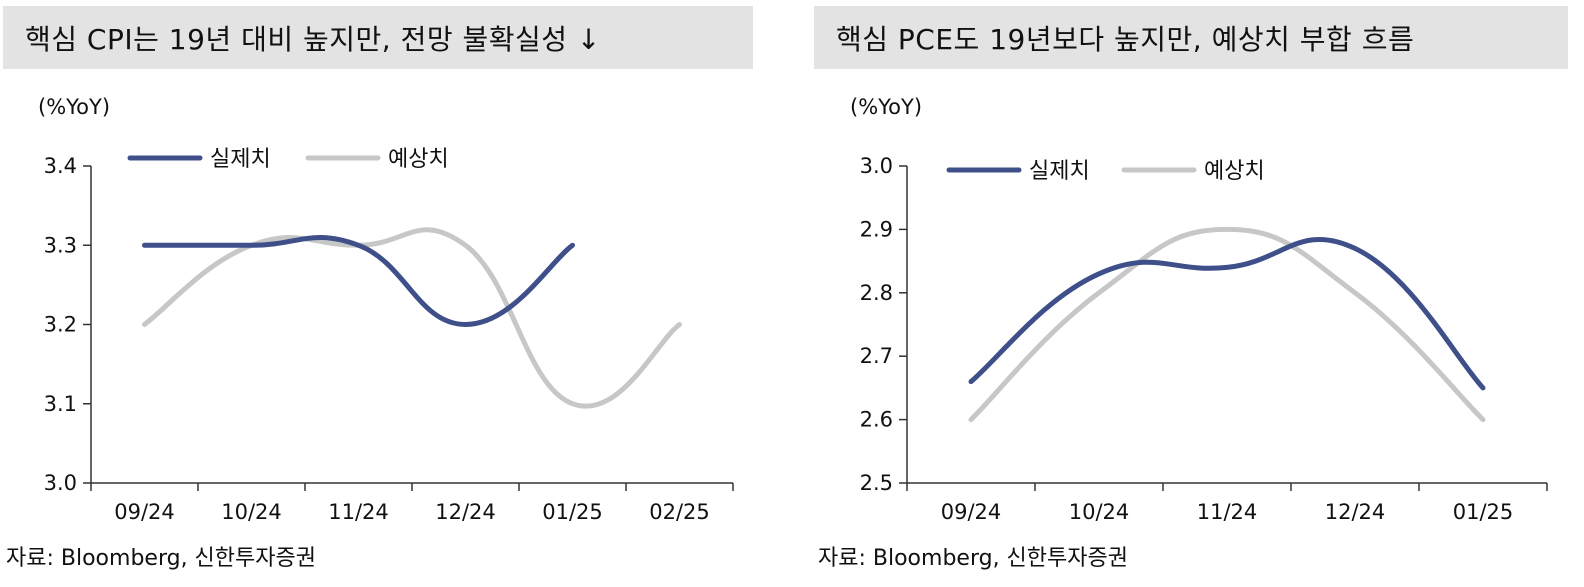  What do you see at coordinates (1234, 171) in the screenshot?
I see `pce-legend-label-forecast: 예상치` at bounding box center [1234, 171].